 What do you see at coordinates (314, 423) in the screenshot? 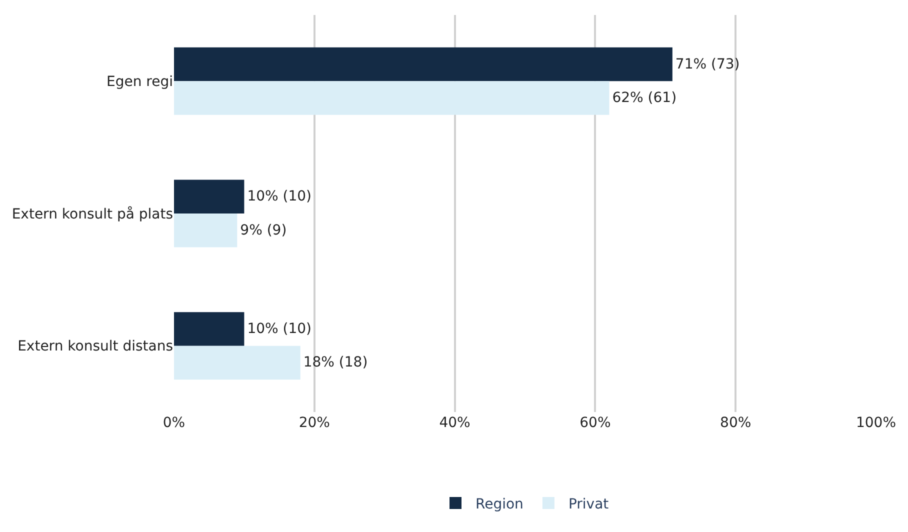
I see `x-tick-label: 20%` at bounding box center [314, 423].